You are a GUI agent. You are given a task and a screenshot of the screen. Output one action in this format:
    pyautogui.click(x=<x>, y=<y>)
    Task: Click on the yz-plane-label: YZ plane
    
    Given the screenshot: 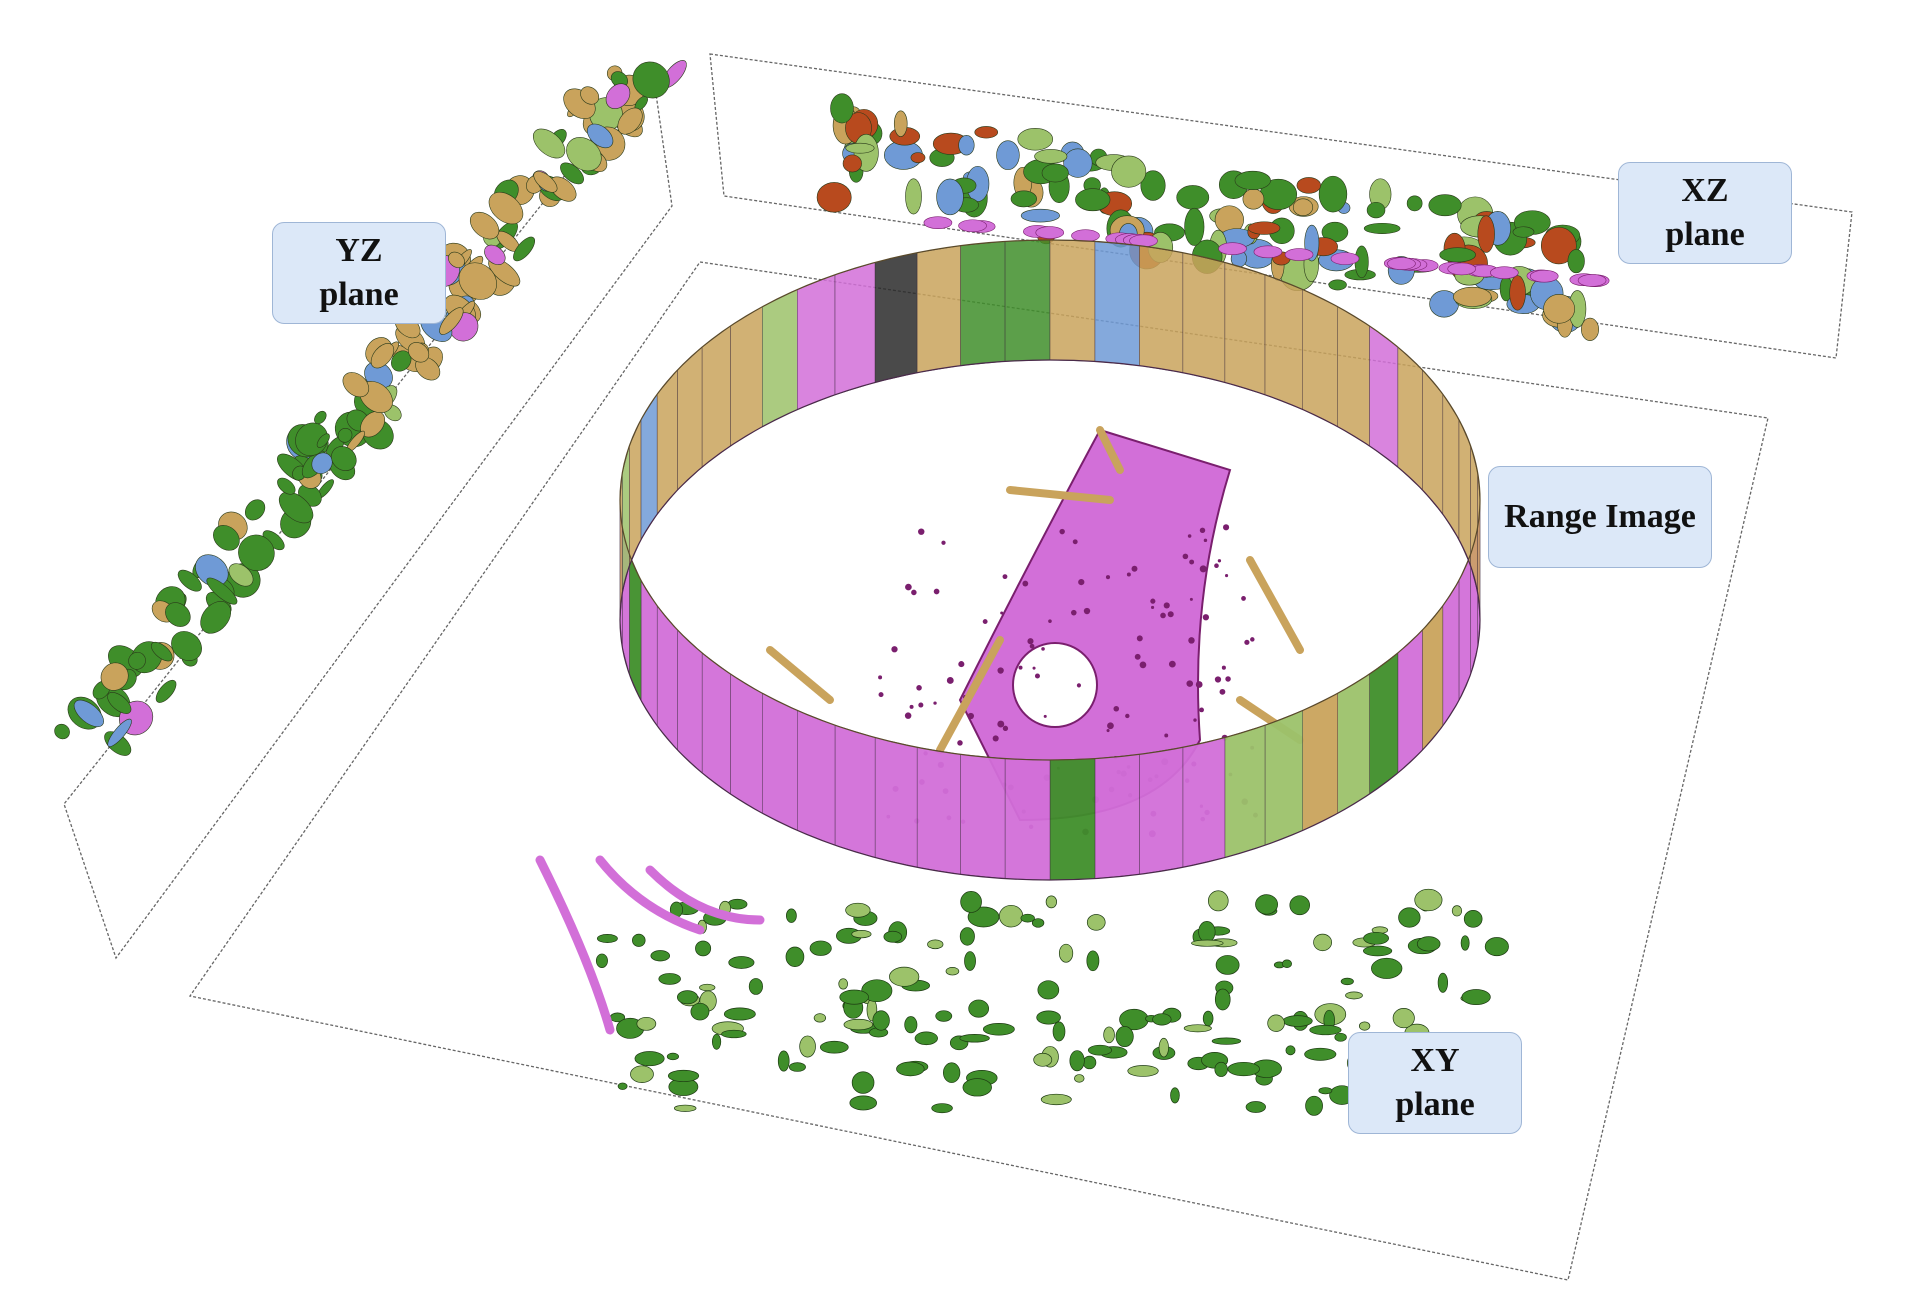 What is the action you would take?
    pyautogui.click(x=359, y=273)
    